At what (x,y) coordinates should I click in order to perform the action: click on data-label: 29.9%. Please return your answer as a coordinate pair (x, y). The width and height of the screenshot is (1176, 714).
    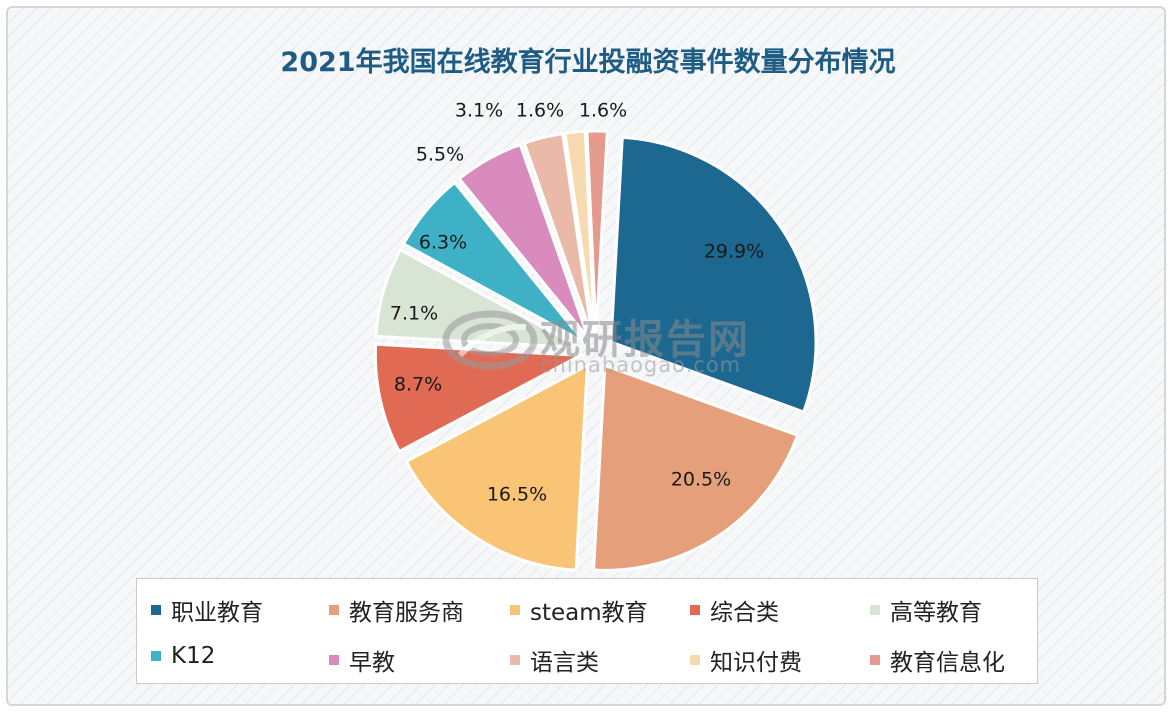
    Looking at the image, I should click on (734, 252).